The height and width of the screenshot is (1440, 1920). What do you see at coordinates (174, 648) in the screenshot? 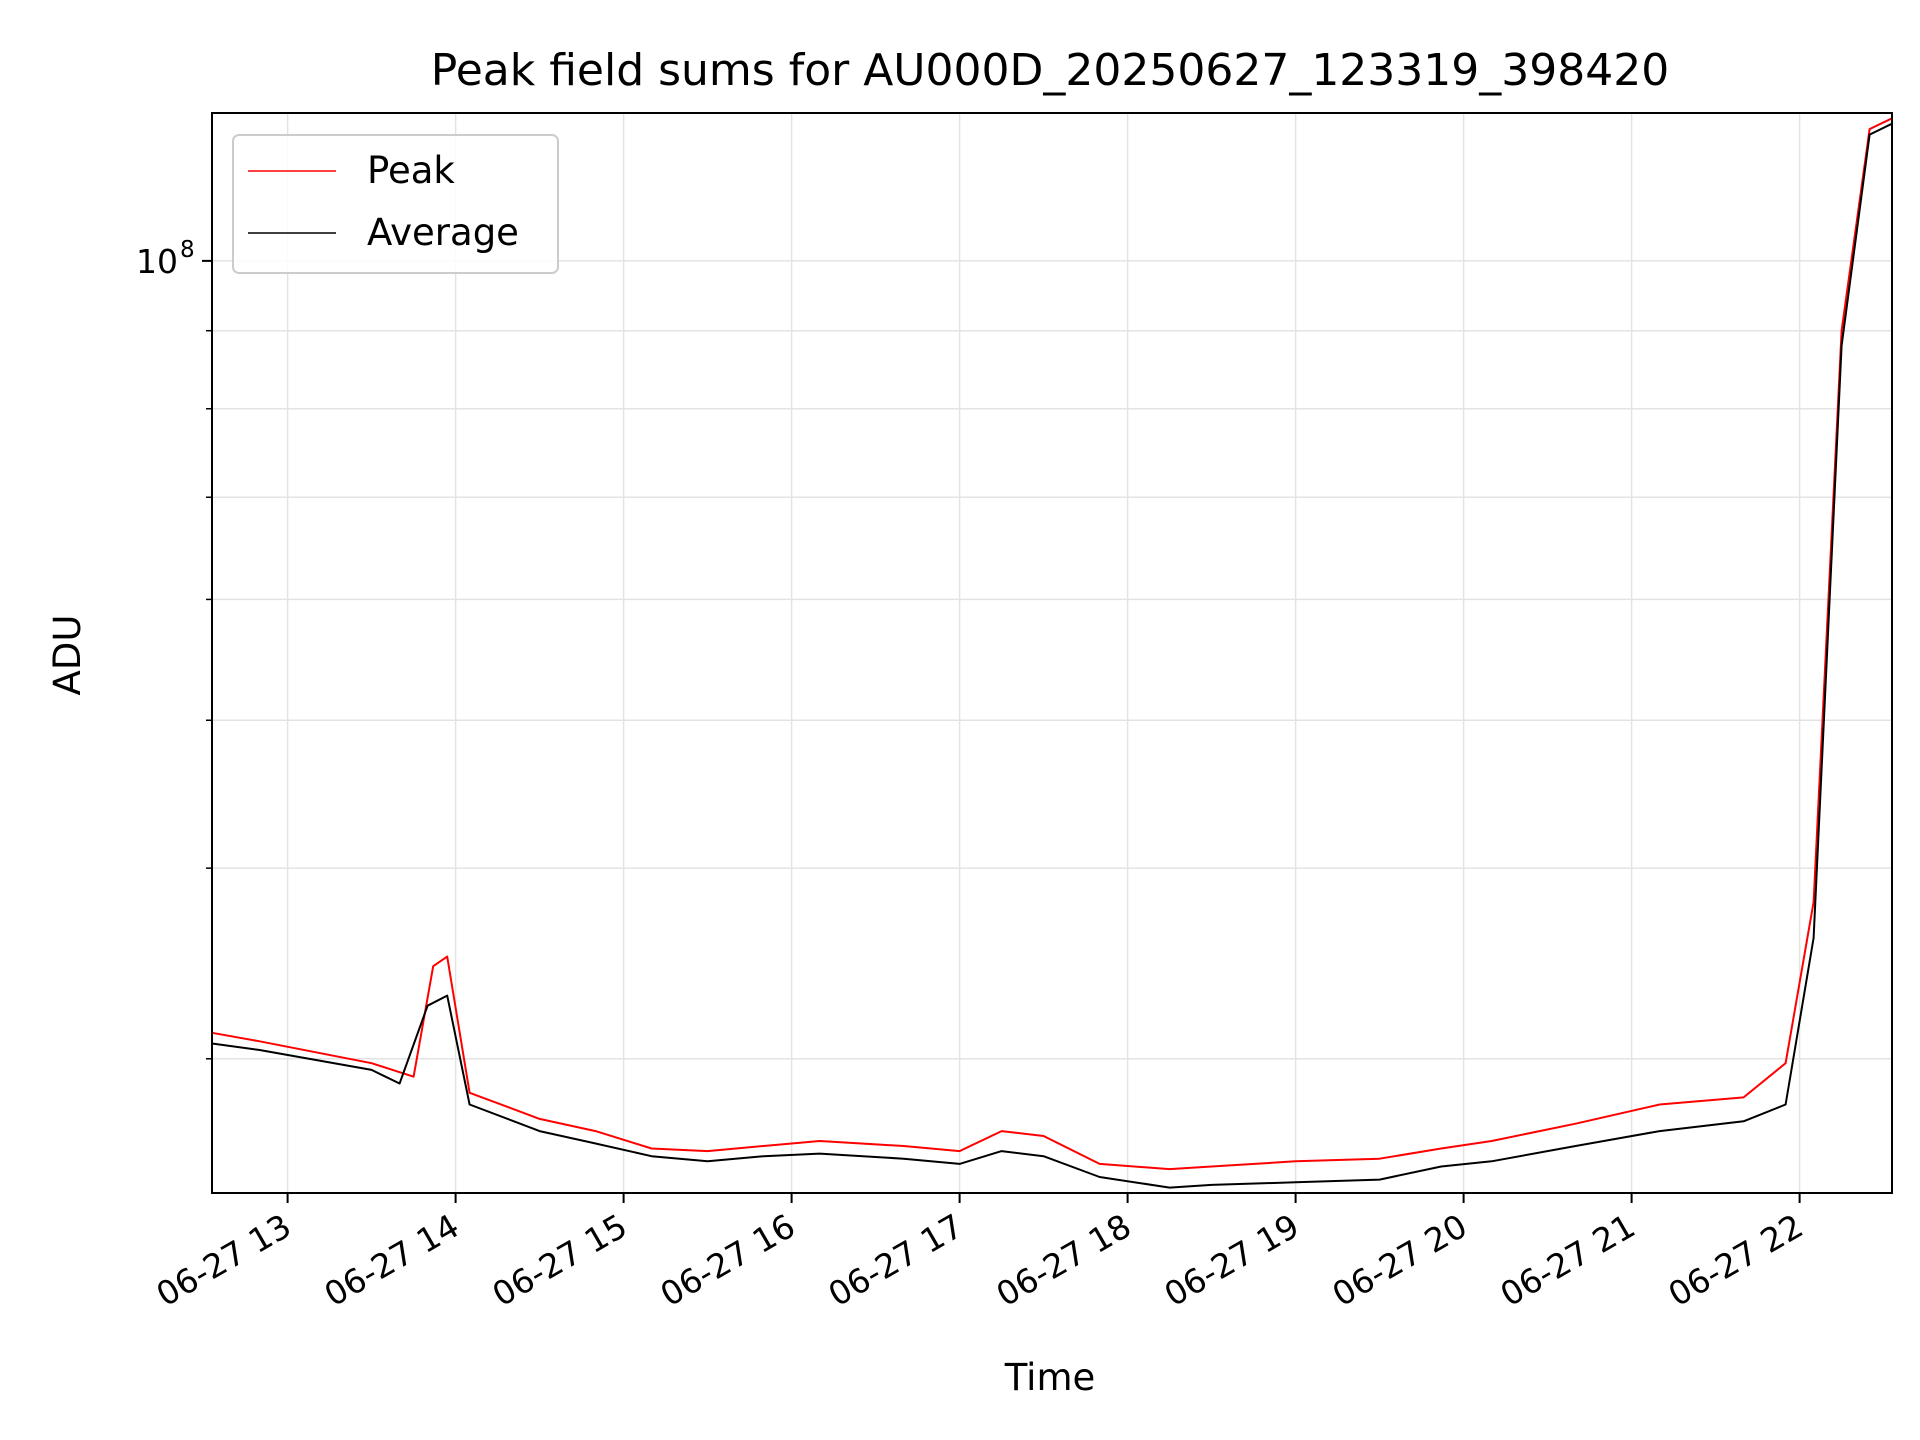
I see `y-axis-ticks: 10 8` at bounding box center [174, 648].